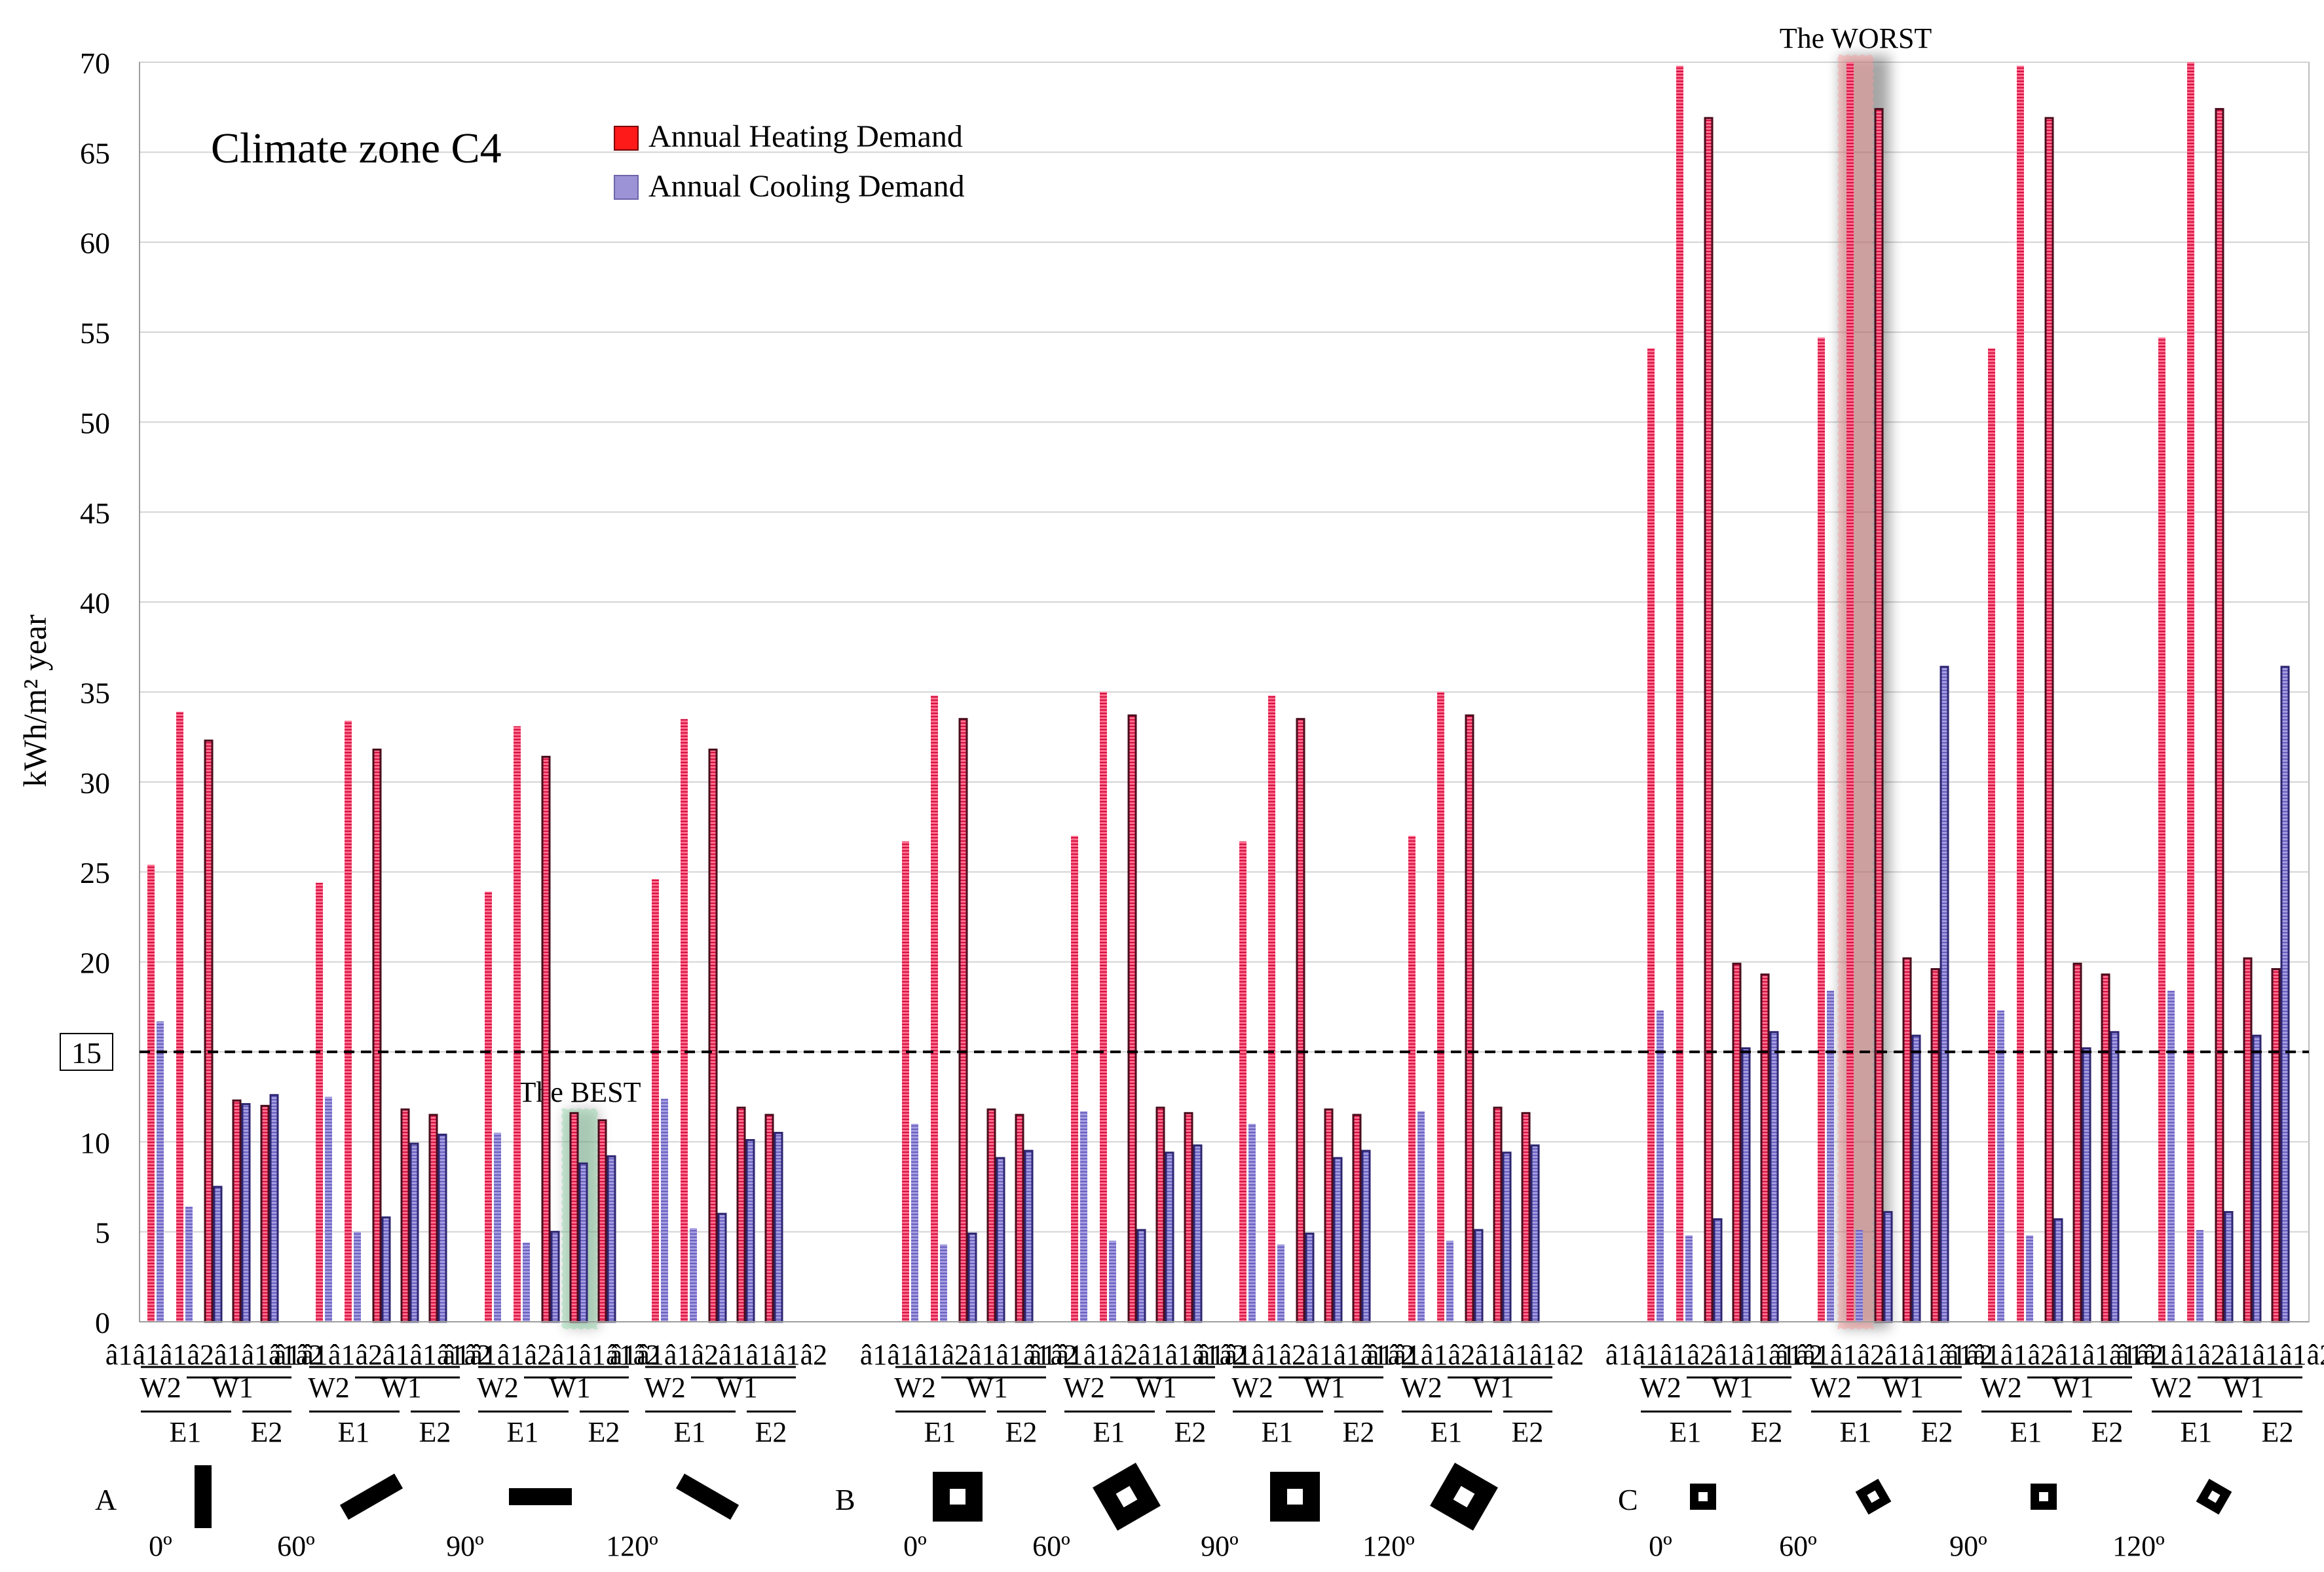 This screenshot has width=2324, height=1572. Describe the element at coordinates (95, 244) in the screenshot. I see `y-tick-label: 60` at that location.